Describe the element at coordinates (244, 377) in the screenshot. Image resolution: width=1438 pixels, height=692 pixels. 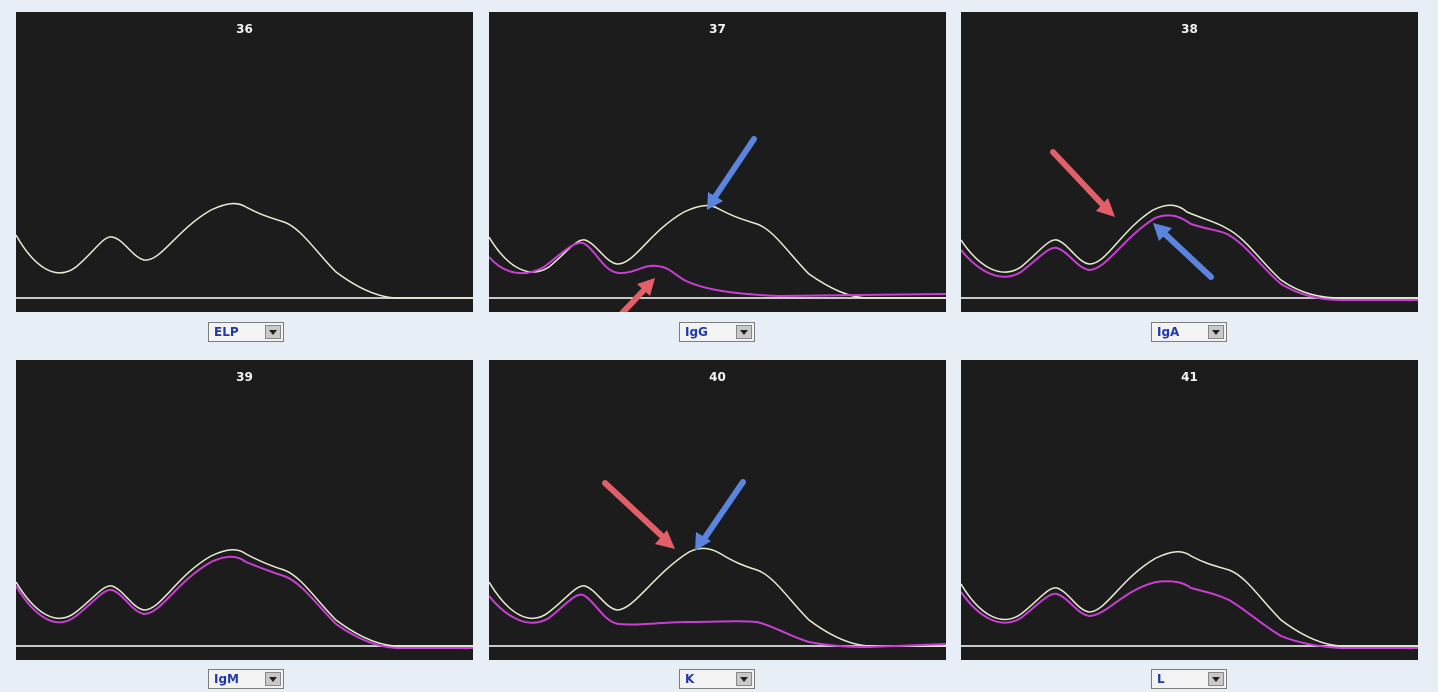
I see `panel-number: 39` at that location.